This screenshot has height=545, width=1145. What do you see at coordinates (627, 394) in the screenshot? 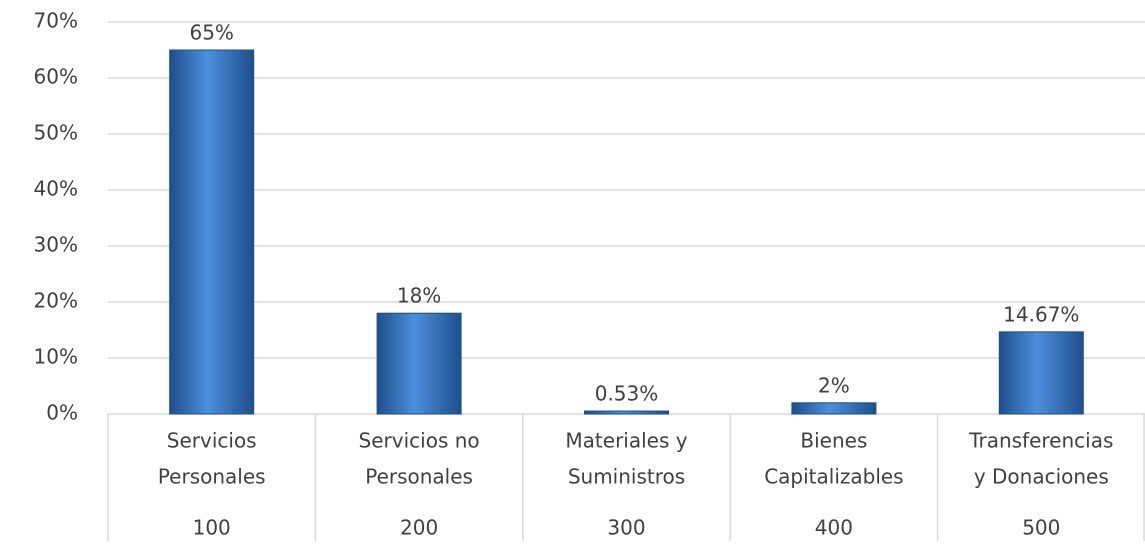
I see `data-label: 0.53%` at bounding box center [627, 394].